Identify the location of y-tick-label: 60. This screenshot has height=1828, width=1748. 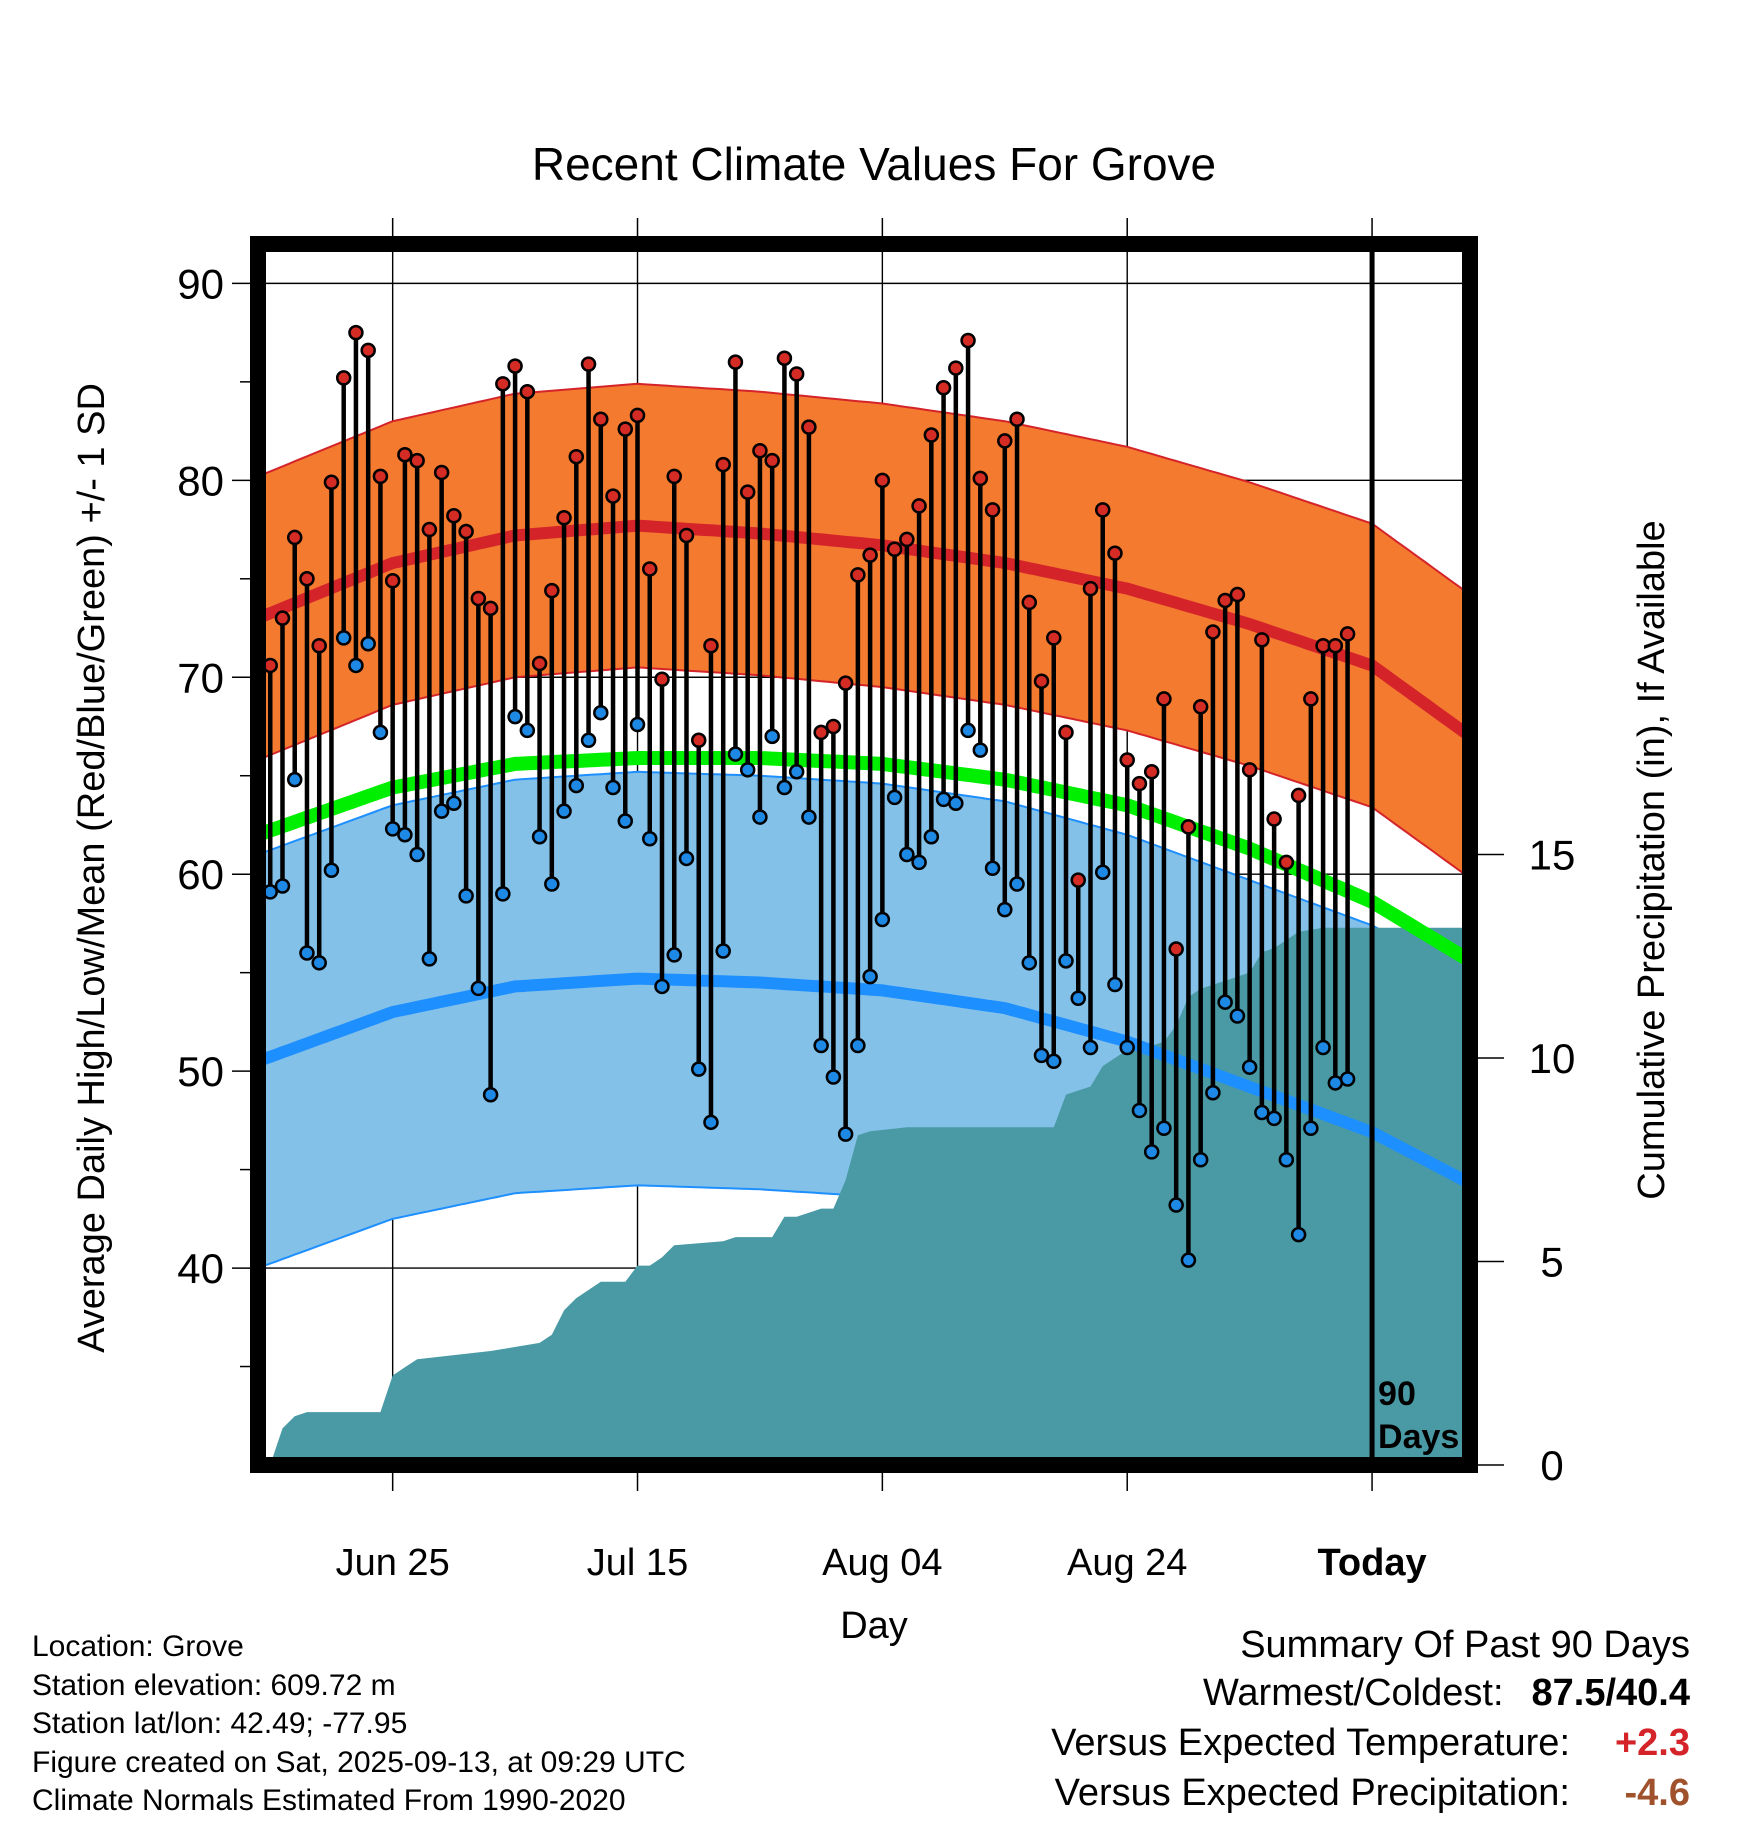
(200, 874).